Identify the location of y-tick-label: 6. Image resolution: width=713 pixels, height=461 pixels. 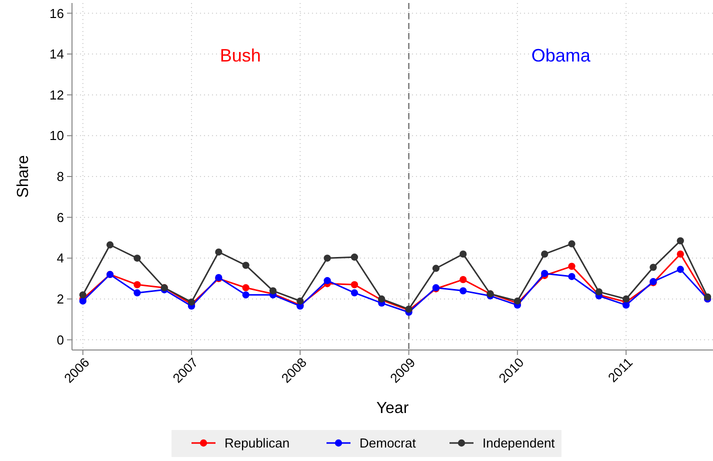
(60, 217).